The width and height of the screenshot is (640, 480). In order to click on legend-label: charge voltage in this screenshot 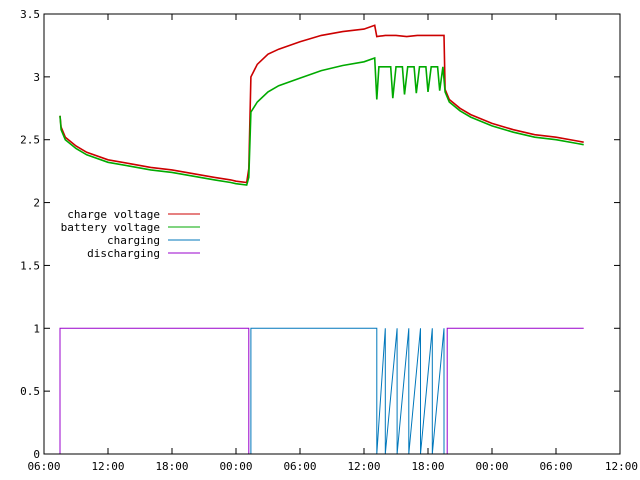, I will do `click(113, 214)`.